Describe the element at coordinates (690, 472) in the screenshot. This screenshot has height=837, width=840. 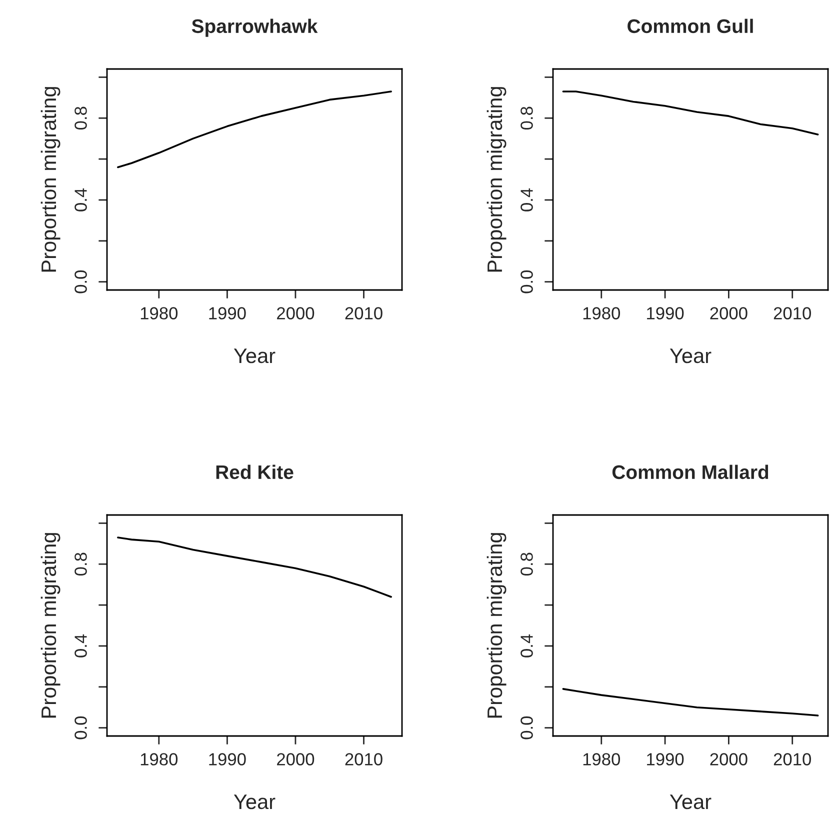
I see `chart-title: Common Mallard` at that location.